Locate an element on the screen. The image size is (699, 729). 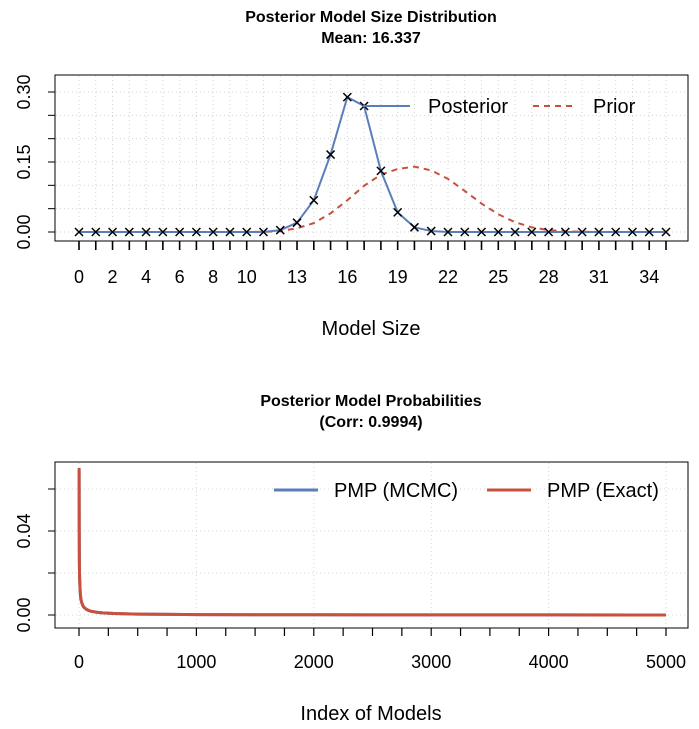
chart1-legend-posterior-label: Posterior is located at coordinates (468, 107).